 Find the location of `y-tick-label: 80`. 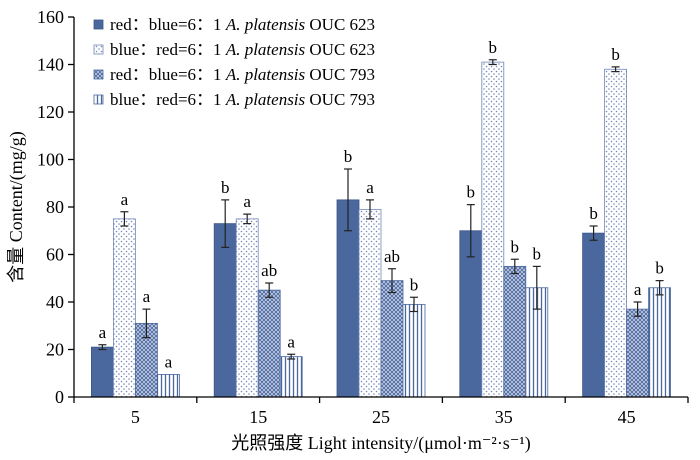

y-tick-label: 80 is located at coordinates (55, 207).